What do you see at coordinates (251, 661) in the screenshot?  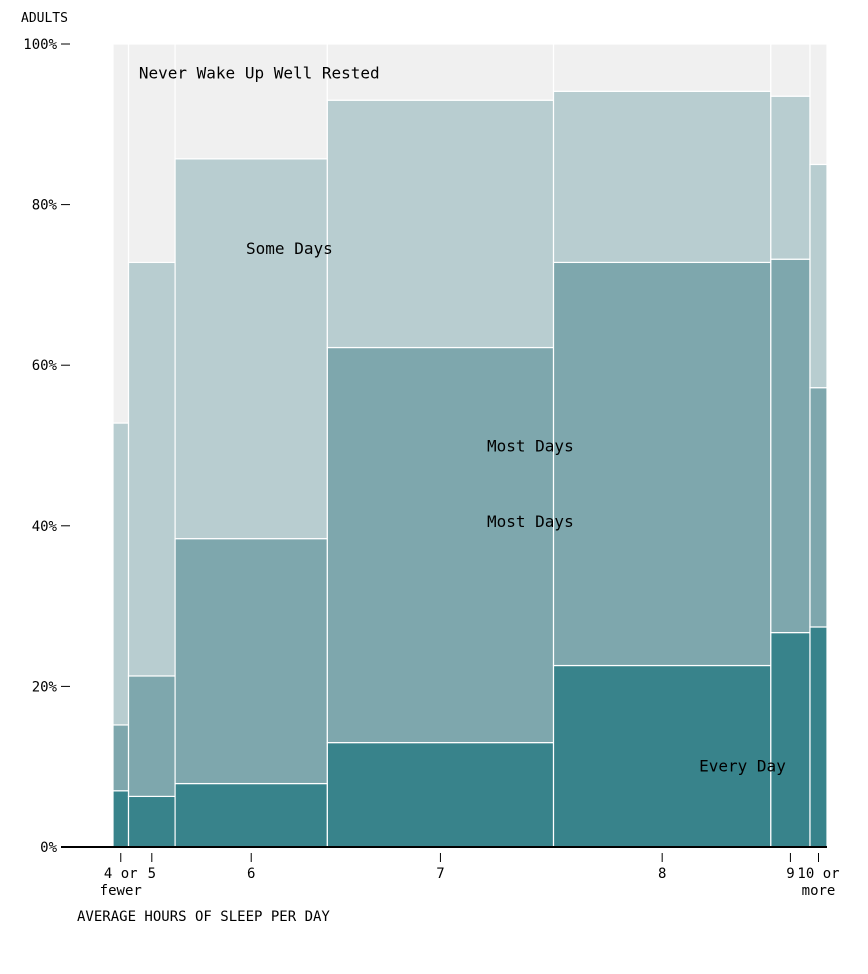 I see `bar-segment-6-most-days` at bounding box center [251, 661].